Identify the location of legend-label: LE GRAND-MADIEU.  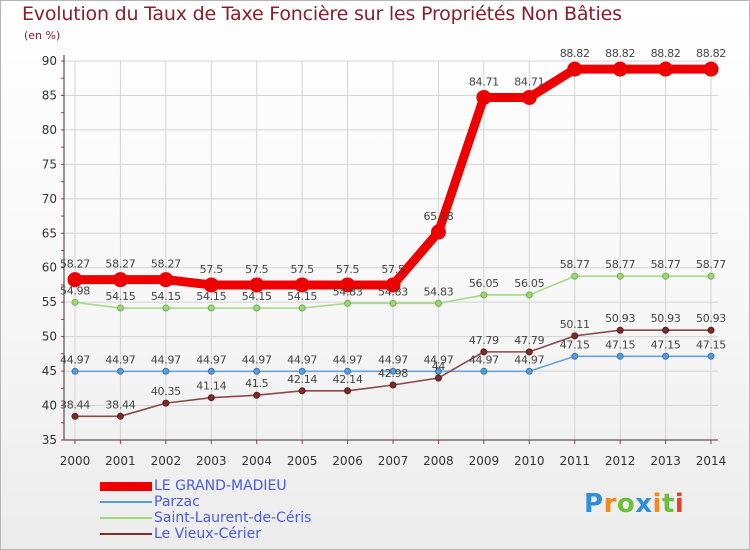
(220, 486).